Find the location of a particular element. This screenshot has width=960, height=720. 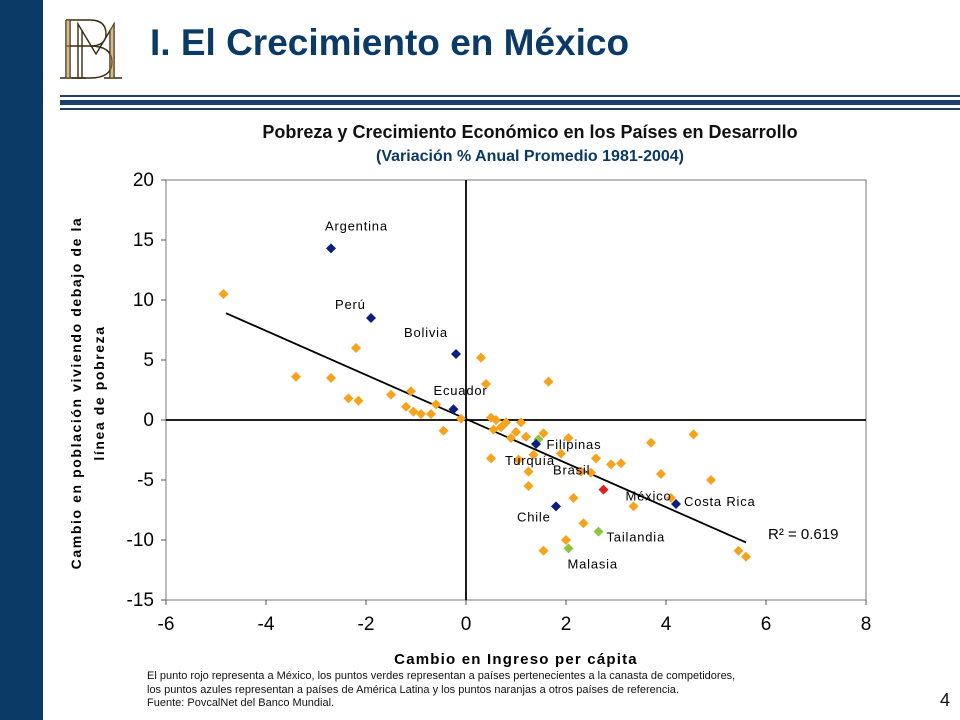

data-point-argentina is located at coordinates (331, 248).